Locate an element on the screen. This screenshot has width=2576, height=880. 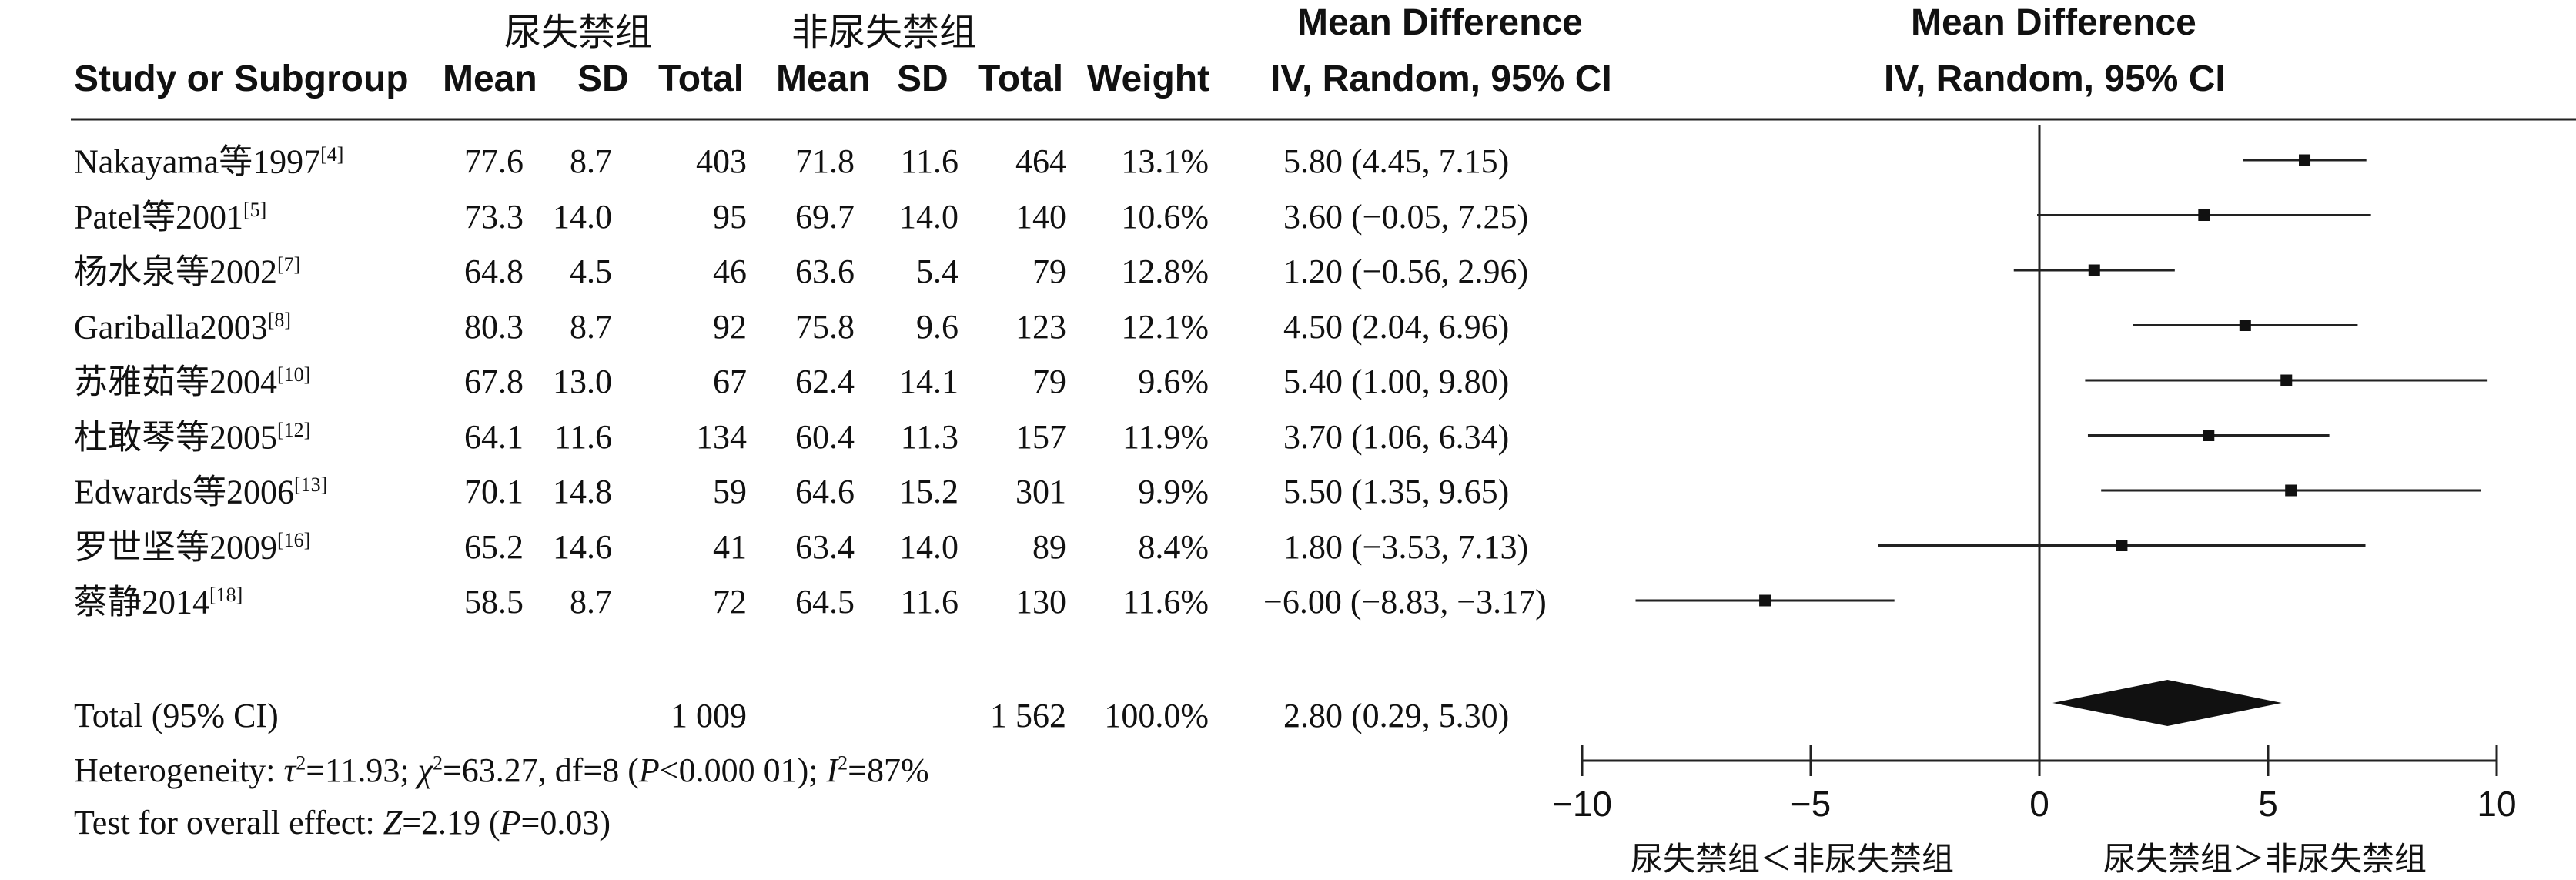
study-label: 杨水泉等2002 is located at coordinates (176, 272).